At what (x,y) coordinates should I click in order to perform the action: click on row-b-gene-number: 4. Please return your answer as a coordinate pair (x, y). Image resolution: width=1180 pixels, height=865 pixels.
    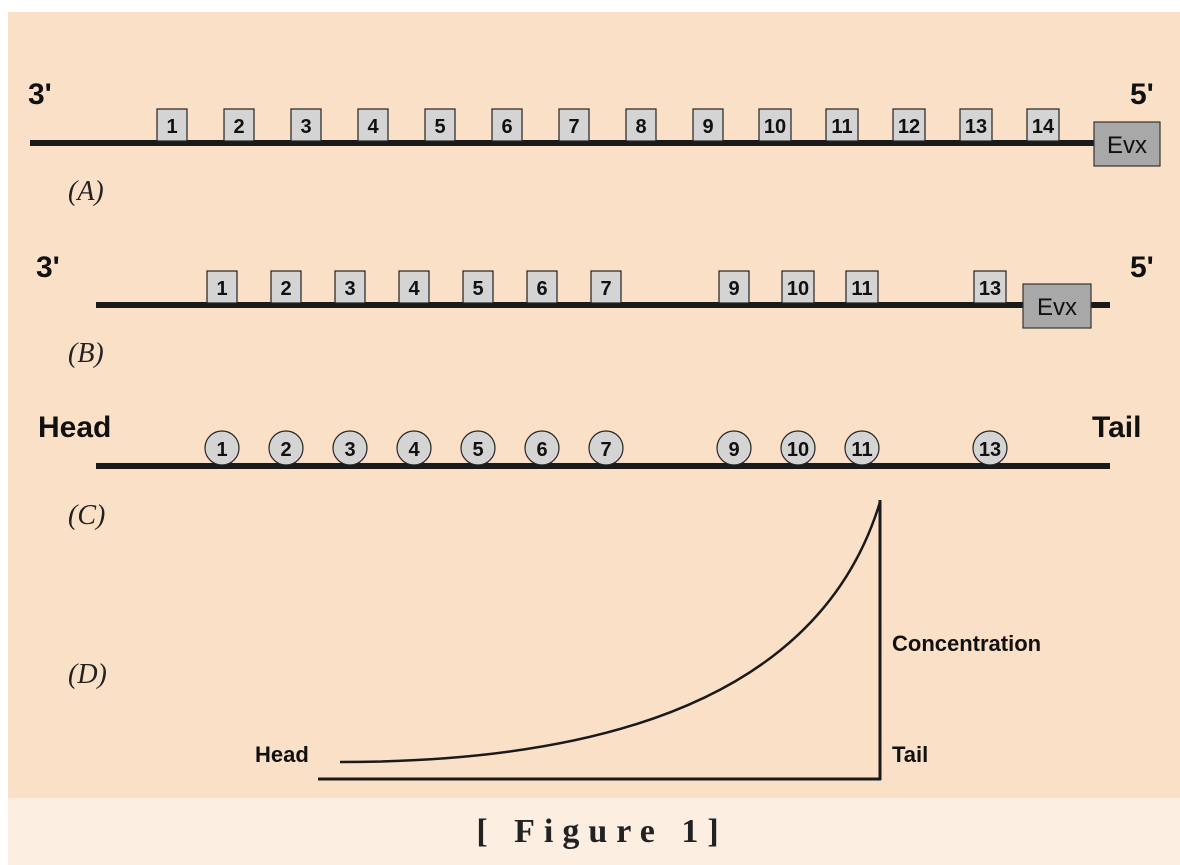
    Looking at the image, I should click on (414, 289).